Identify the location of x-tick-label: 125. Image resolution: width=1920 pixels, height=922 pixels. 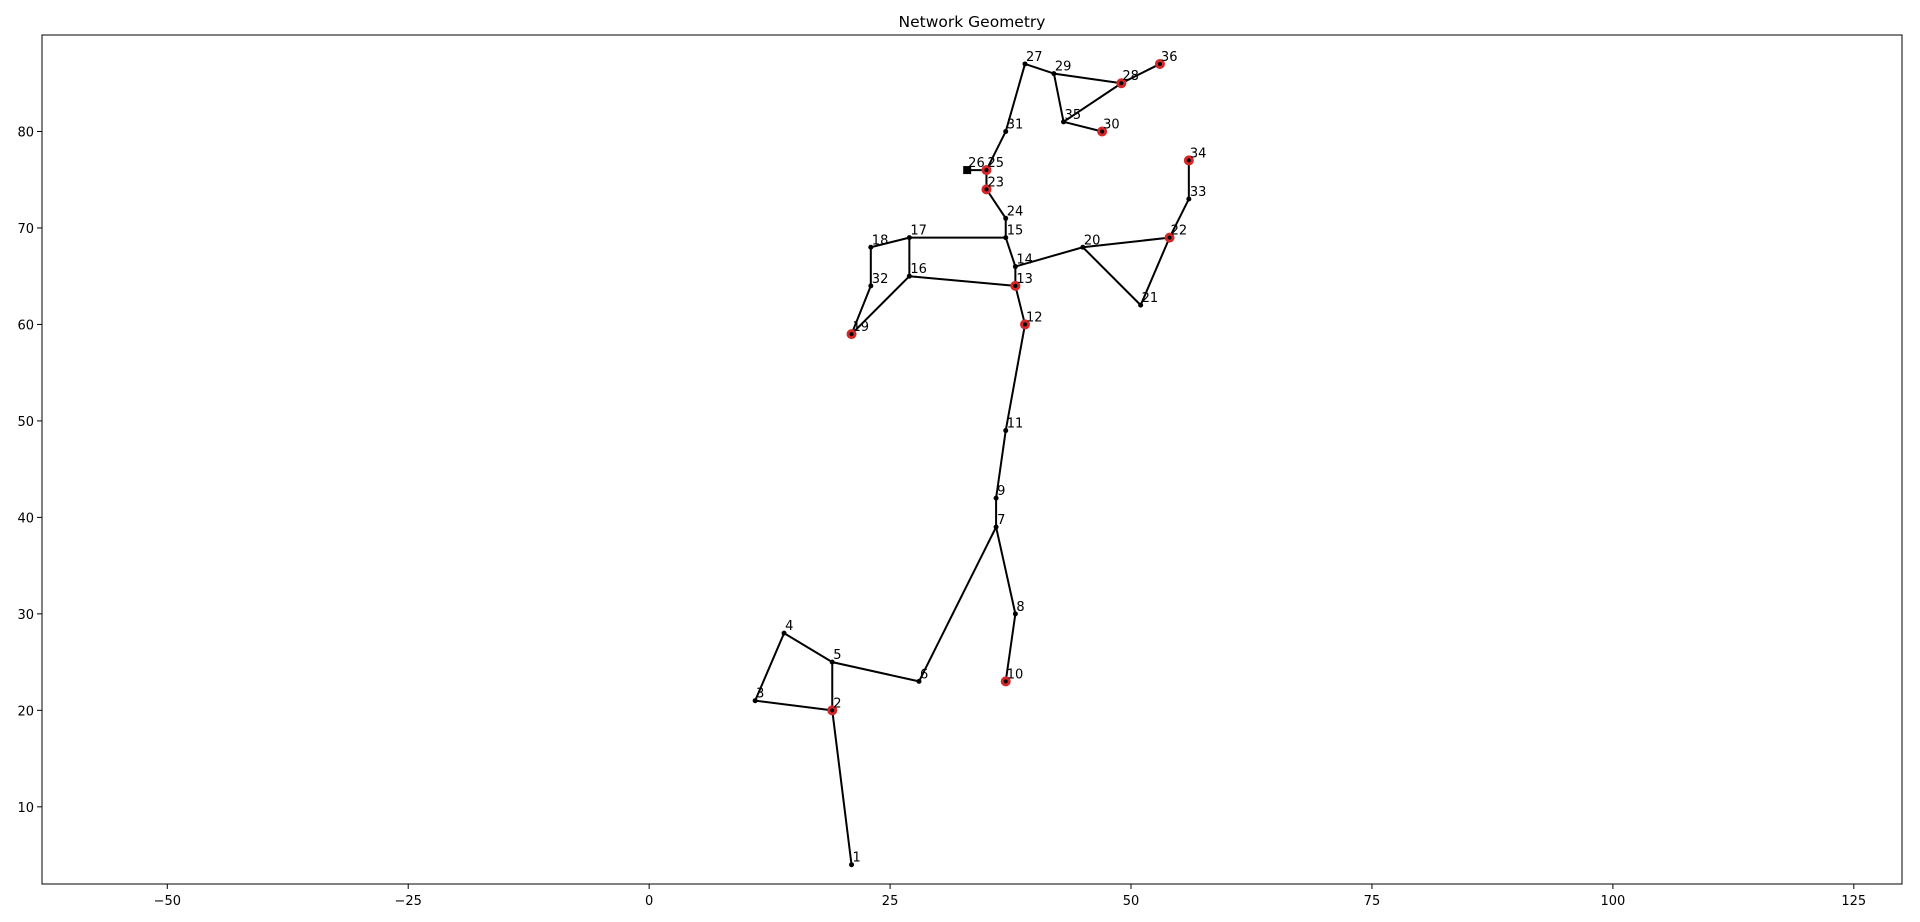
(1853, 901).